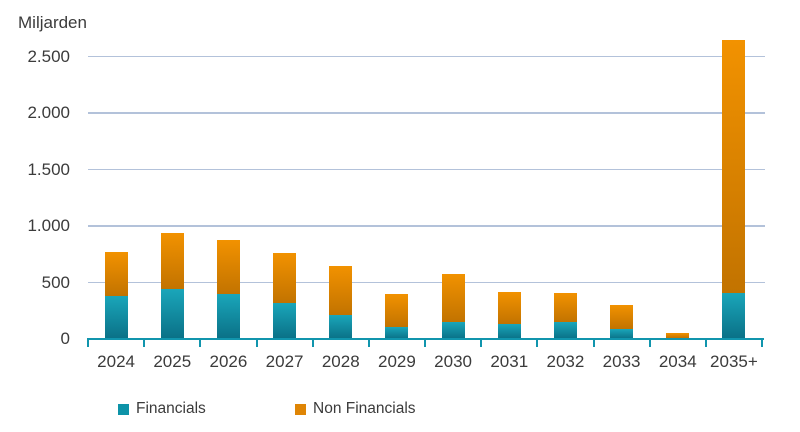 This screenshot has height=432, width=800. What do you see at coordinates (172, 361) in the screenshot?
I see `x-axis-tick-label: 2025` at bounding box center [172, 361].